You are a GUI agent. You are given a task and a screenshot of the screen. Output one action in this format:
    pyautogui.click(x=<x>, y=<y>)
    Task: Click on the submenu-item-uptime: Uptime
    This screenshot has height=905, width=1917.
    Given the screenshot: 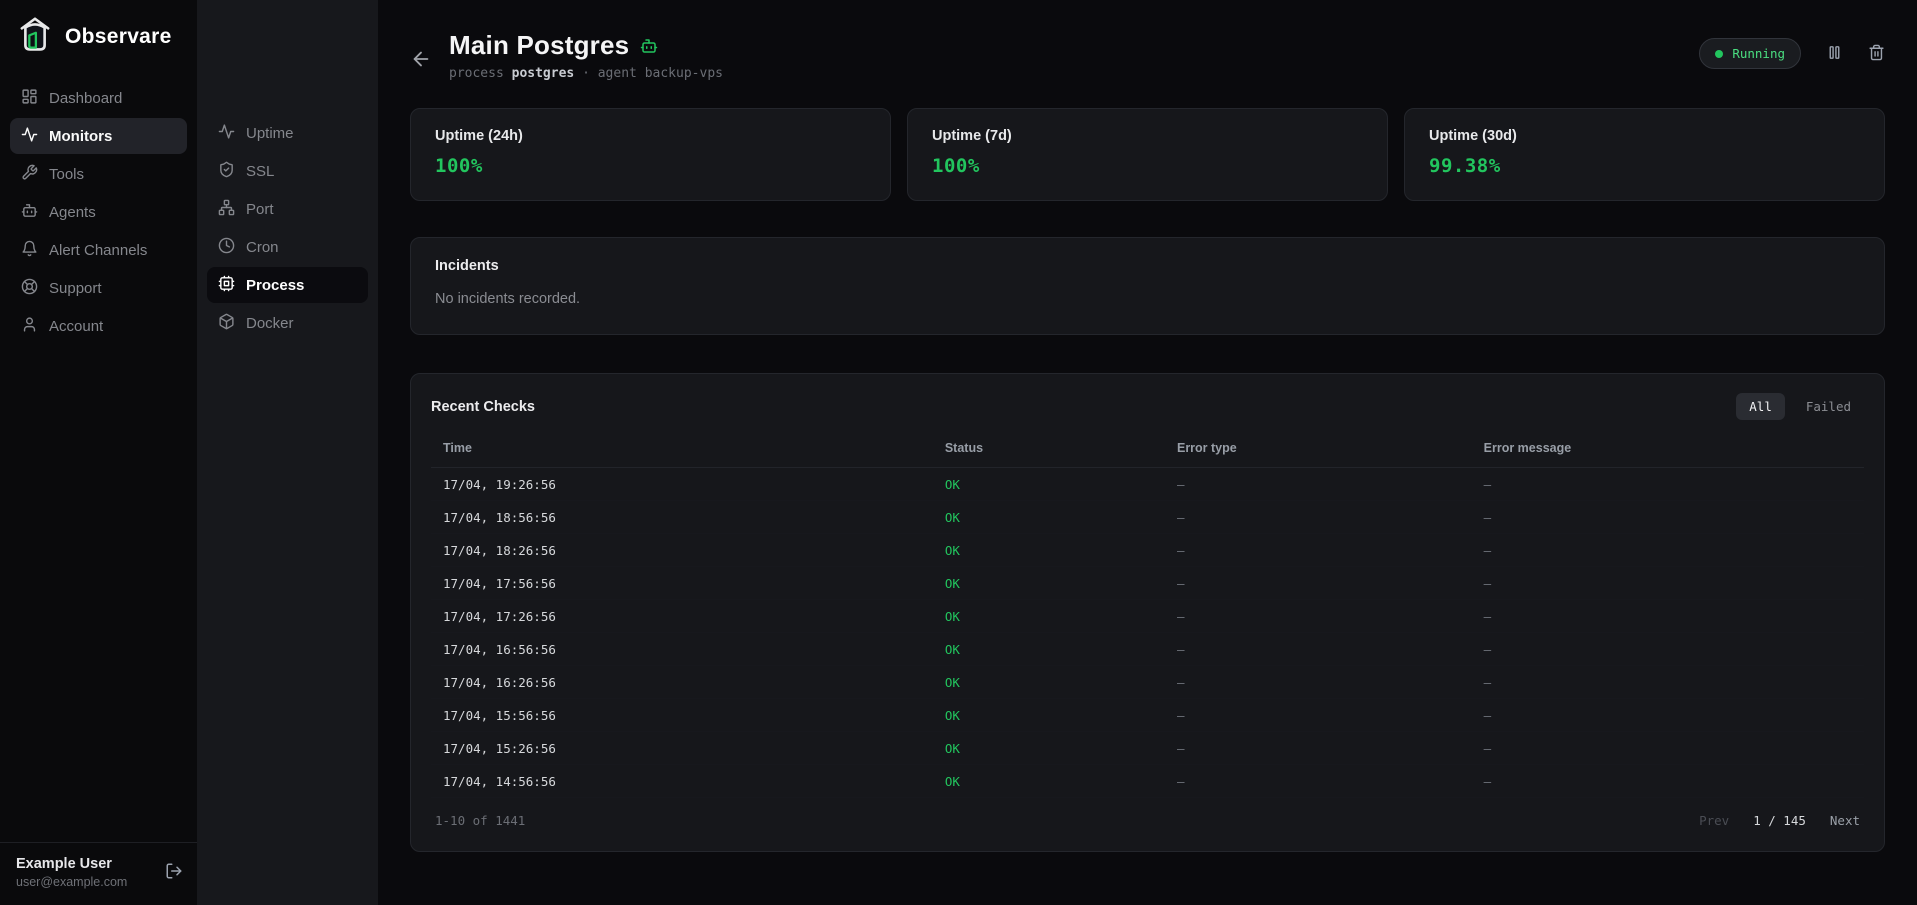 What is the action you would take?
    pyautogui.click(x=287, y=133)
    